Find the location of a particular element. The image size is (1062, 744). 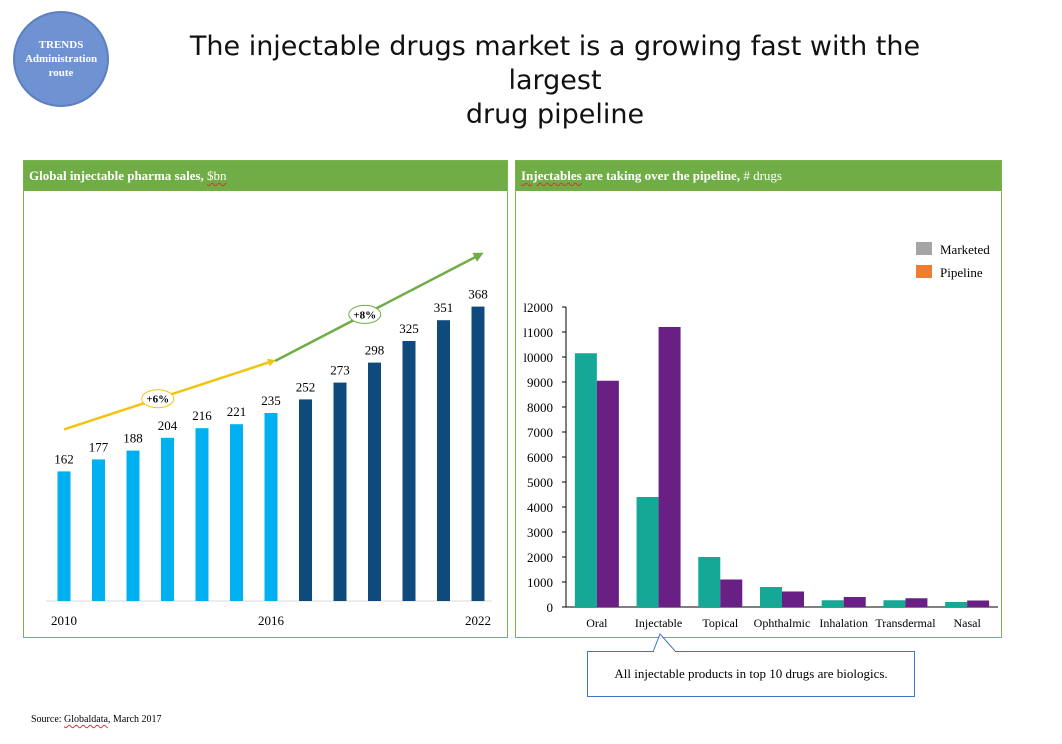

trend-arrow-2016-2022 is located at coordinates (379, 307).